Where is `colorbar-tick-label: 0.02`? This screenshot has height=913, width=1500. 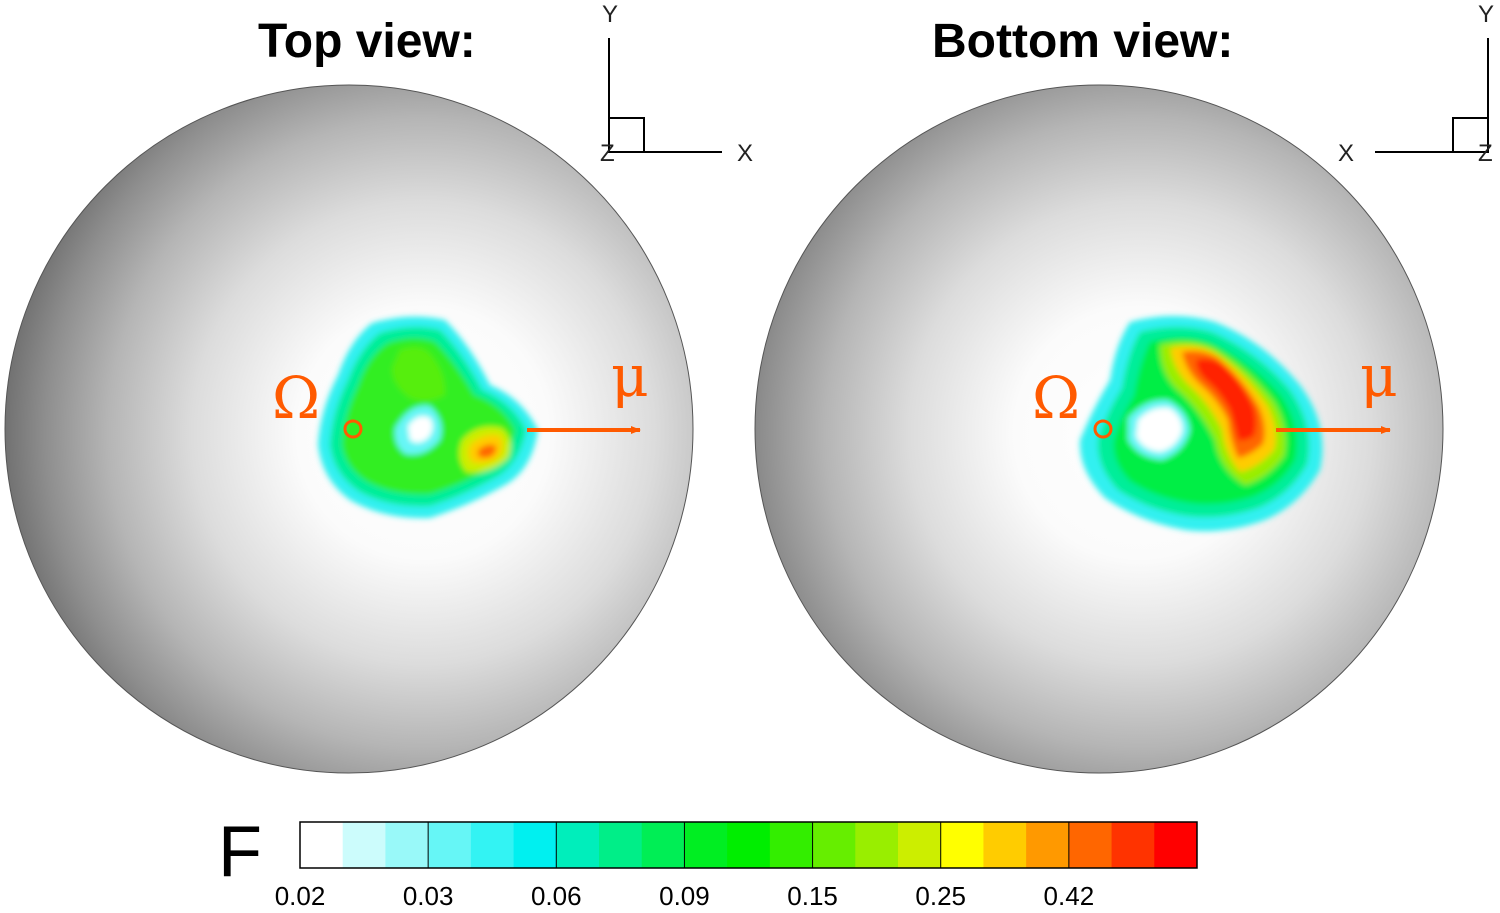 colorbar-tick-label: 0.02 is located at coordinates (300, 896).